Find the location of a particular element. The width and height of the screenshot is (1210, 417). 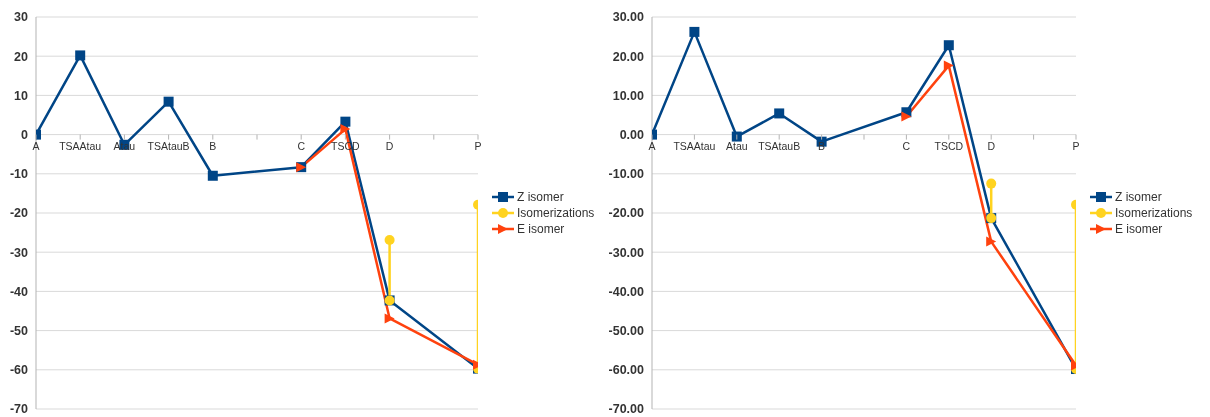

y-tick-label: 30 is located at coordinates (21, 17).